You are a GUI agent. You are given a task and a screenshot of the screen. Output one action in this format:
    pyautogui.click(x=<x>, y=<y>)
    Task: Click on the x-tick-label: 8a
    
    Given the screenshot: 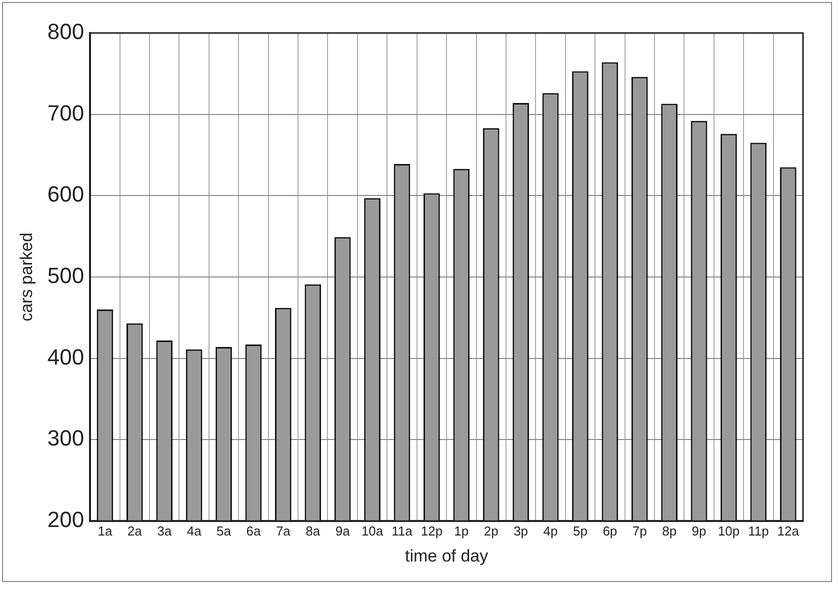 What is the action you would take?
    pyautogui.click(x=313, y=530)
    